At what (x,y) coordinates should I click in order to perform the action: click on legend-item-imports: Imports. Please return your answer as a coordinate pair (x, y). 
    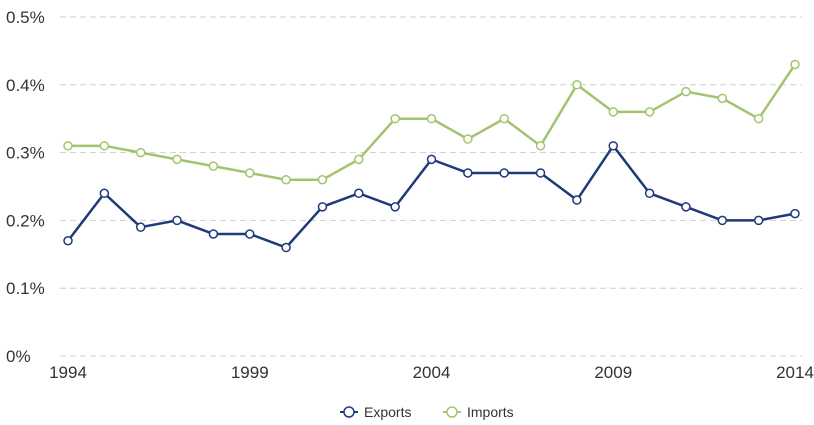
    Looking at the image, I should click on (478, 412).